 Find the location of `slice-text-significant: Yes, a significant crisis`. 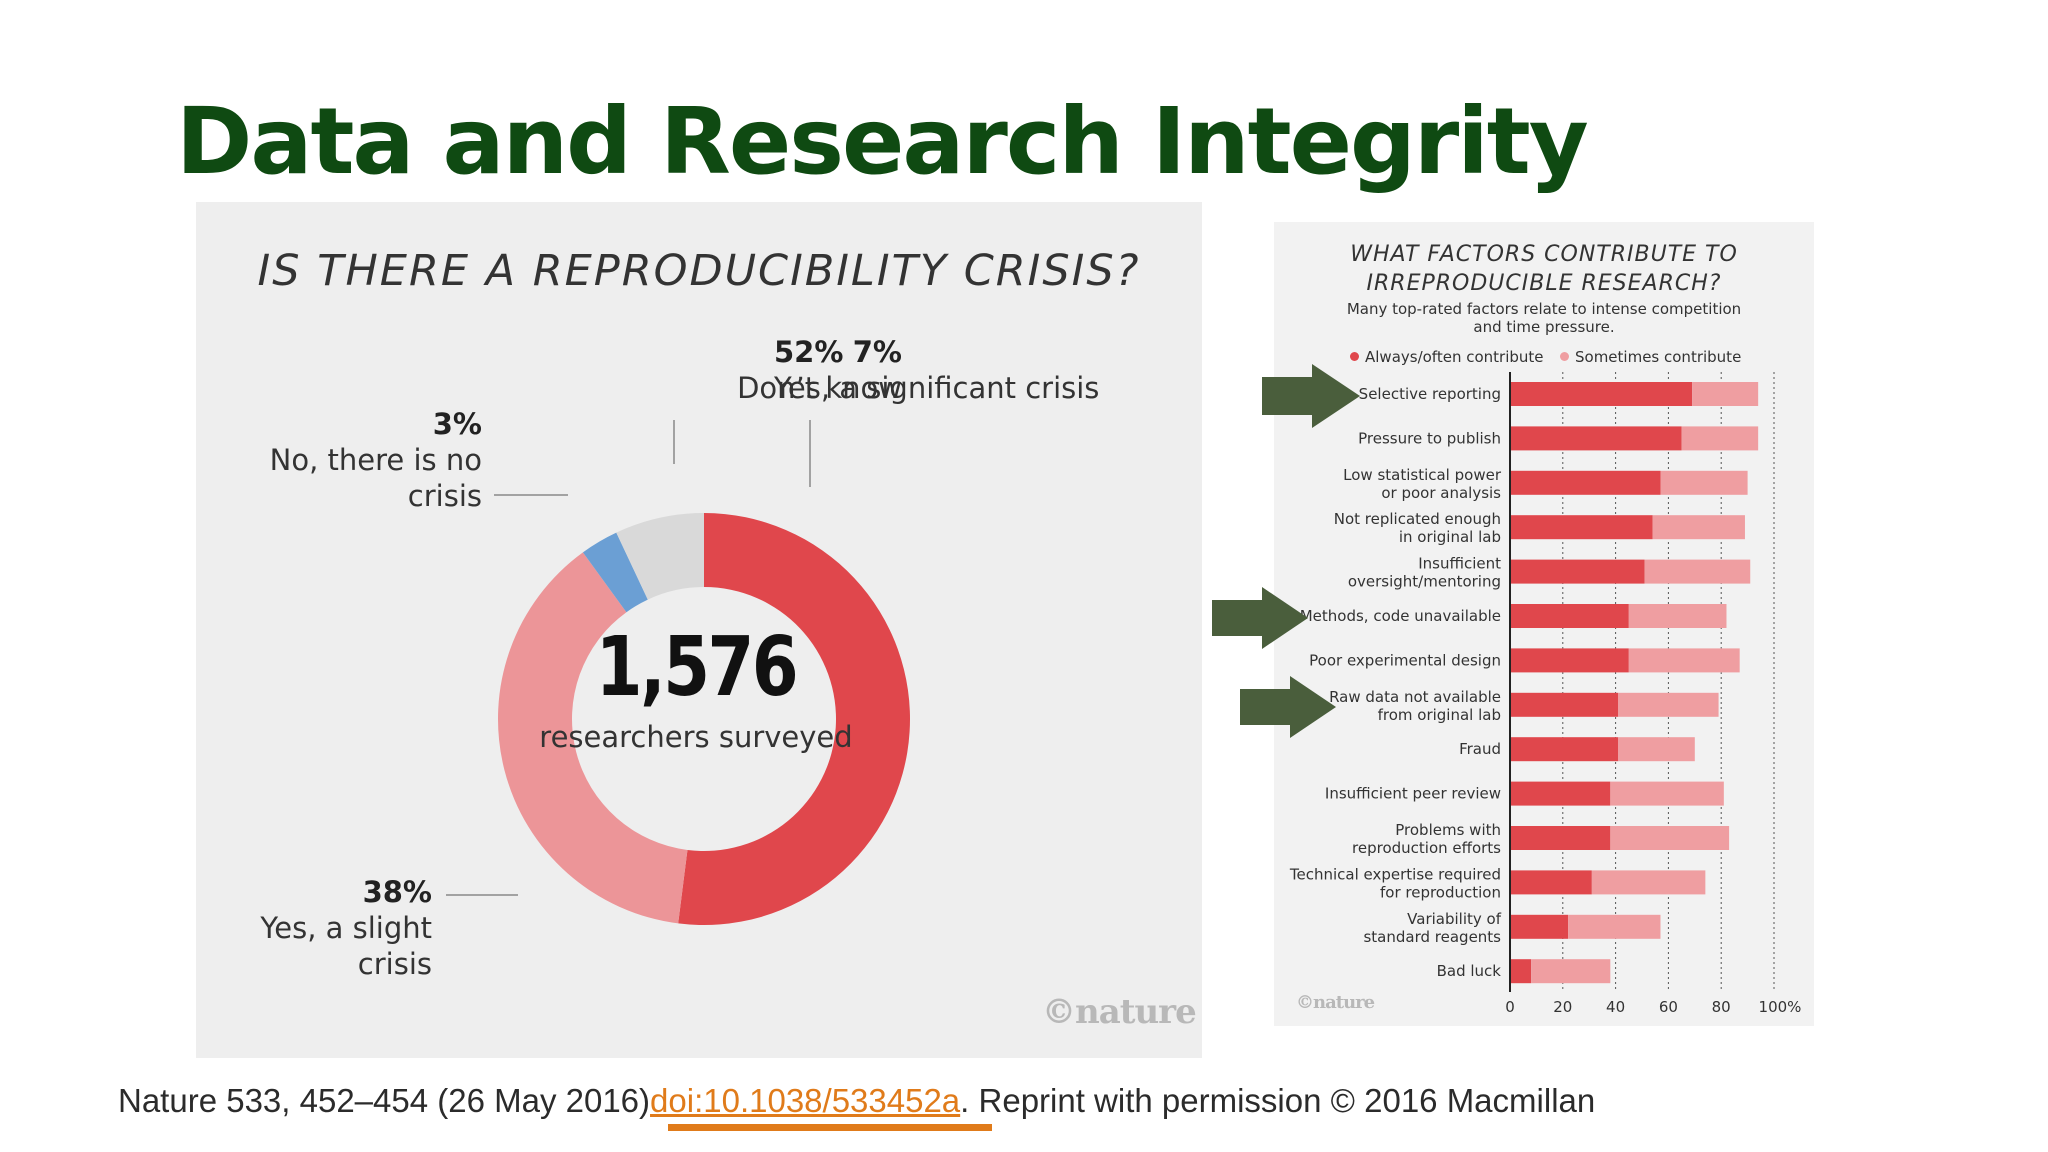

slice-text-significant: Yes, a significant crisis is located at coordinates (937, 388).